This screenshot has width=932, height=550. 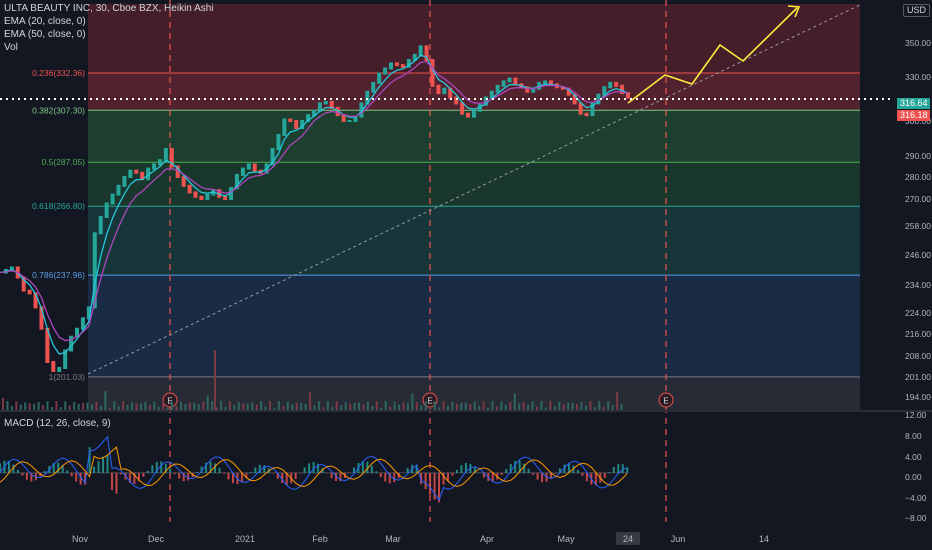 What do you see at coordinates (918, 397) in the screenshot?
I see `price-tick-label: 194.00` at bounding box center [918, 397].